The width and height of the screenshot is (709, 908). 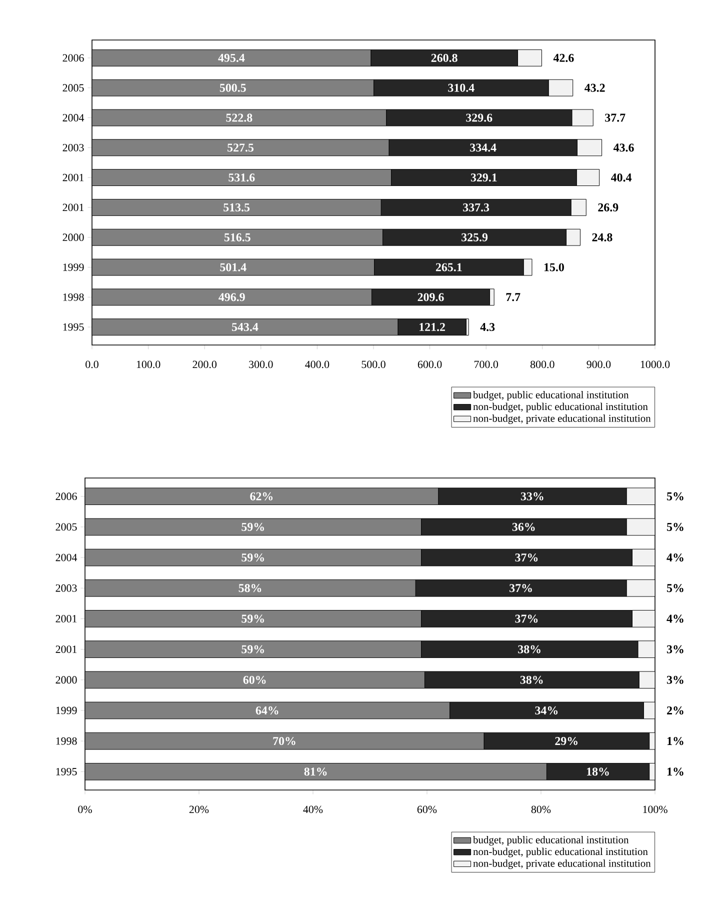 I want to click on data-label: 18%, so click(x=597, y=772).